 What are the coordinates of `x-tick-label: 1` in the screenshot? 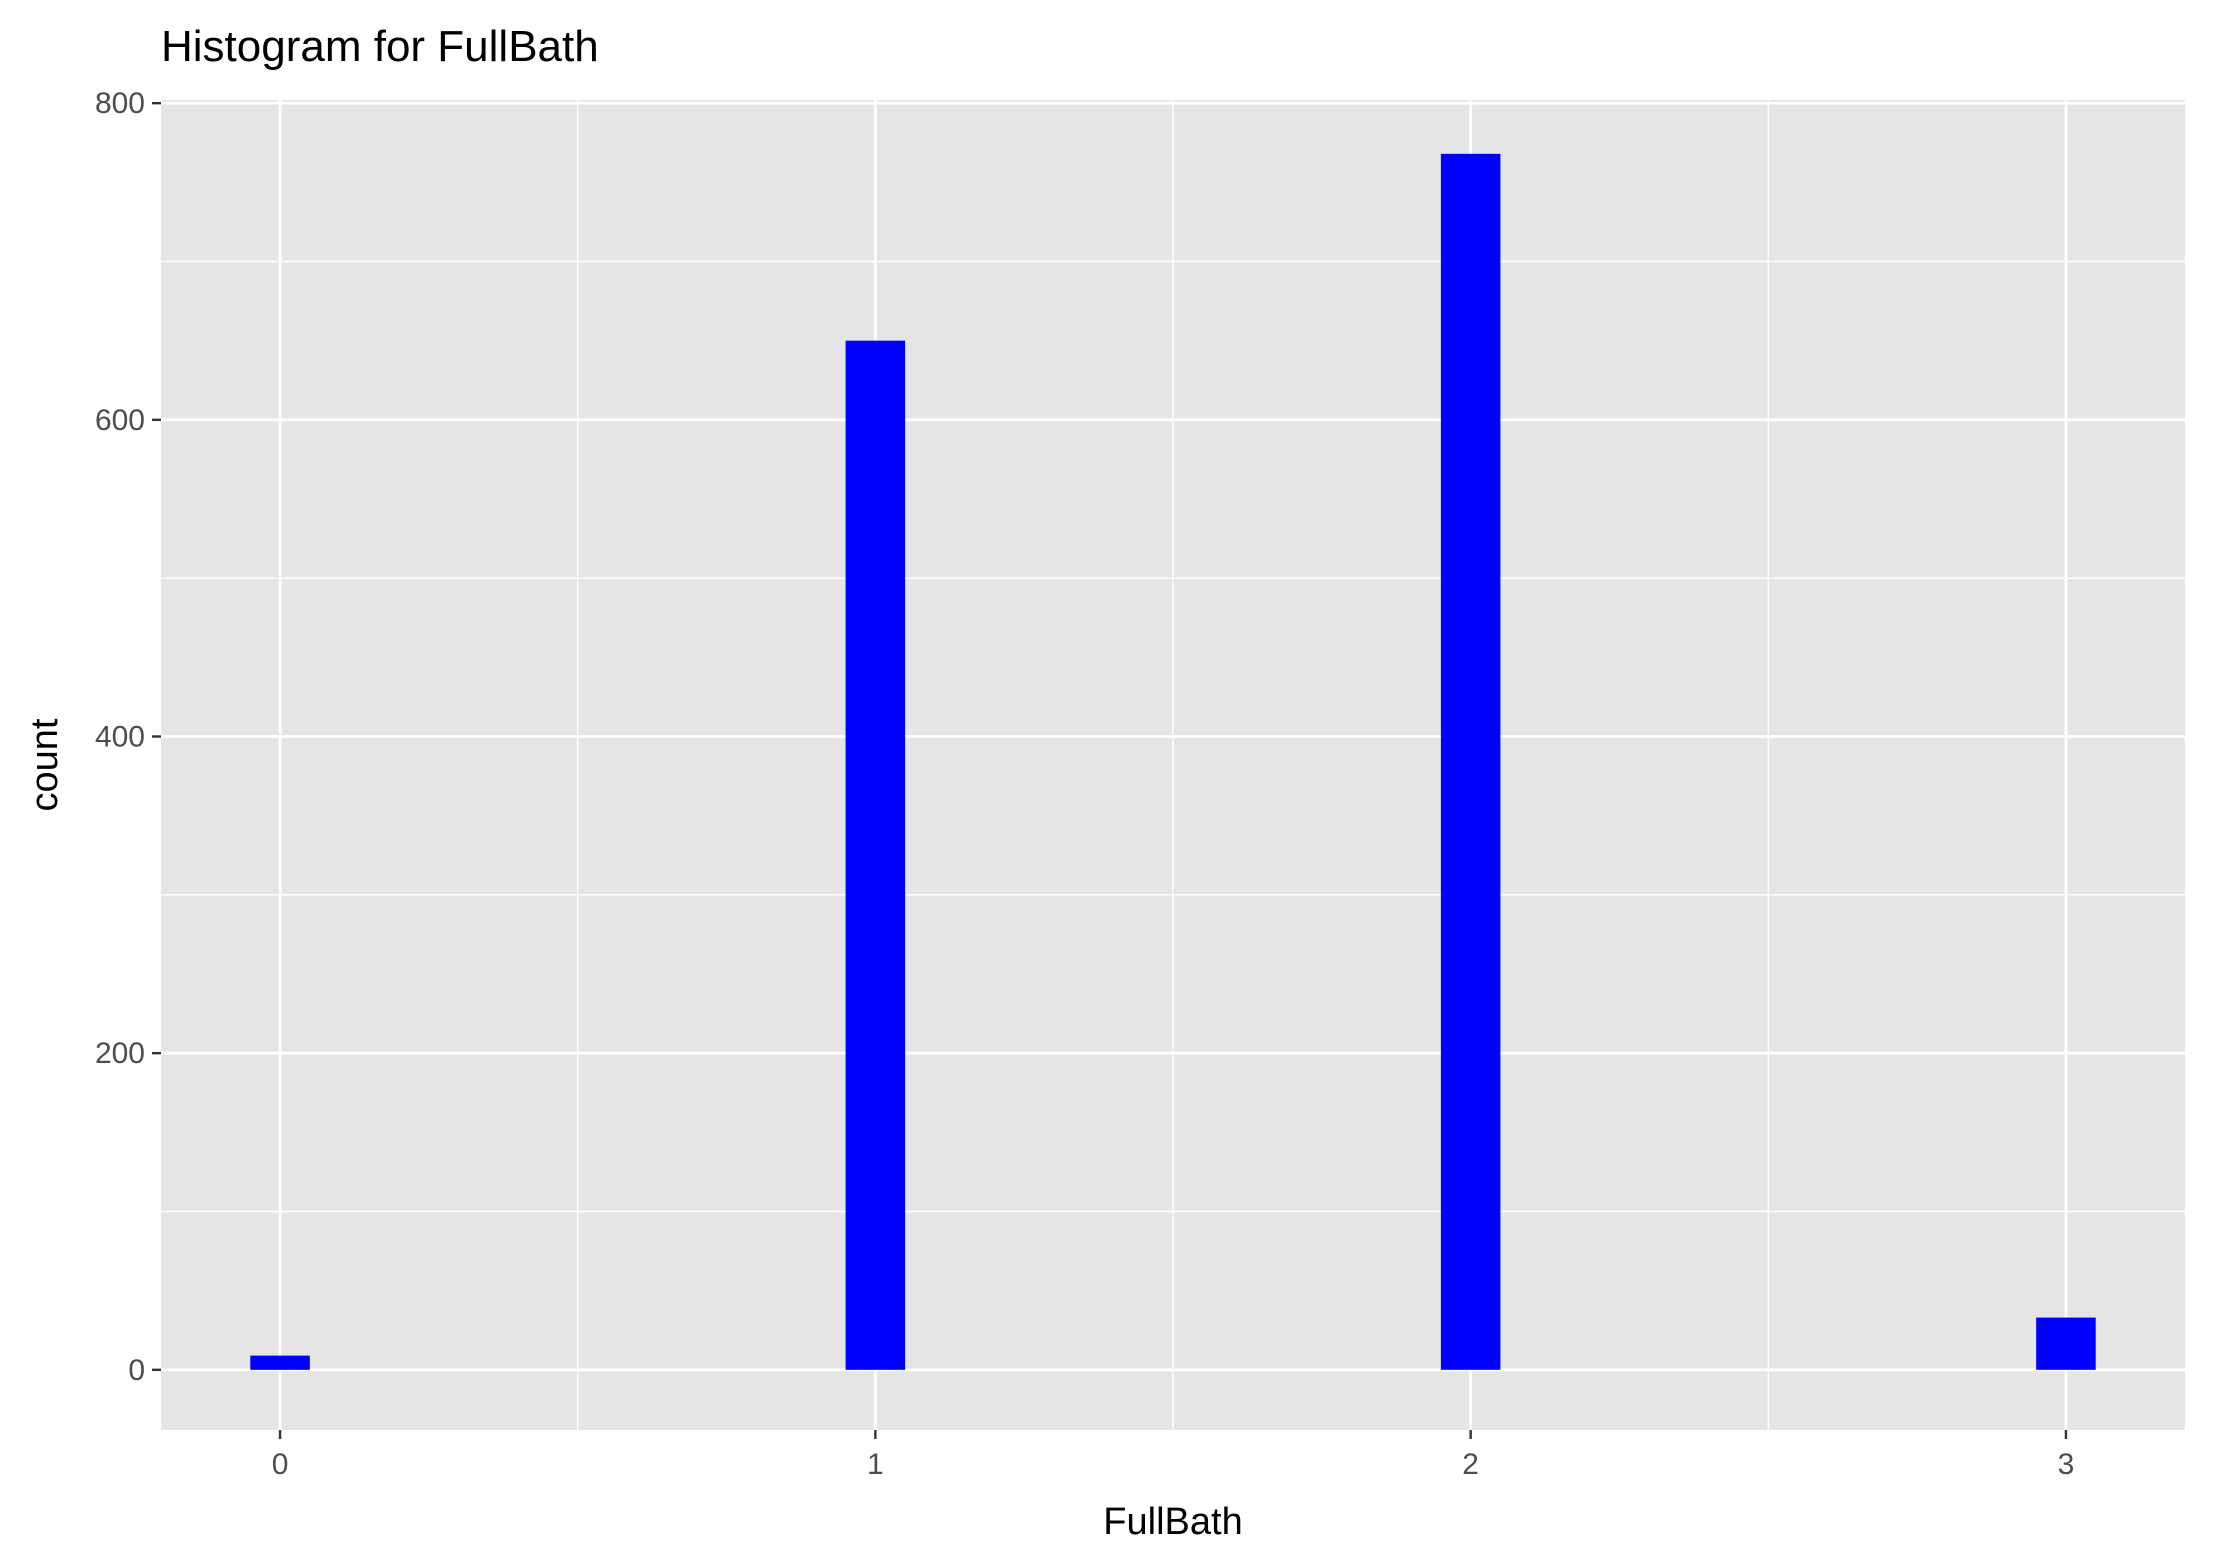 It's located at (875, 1464).